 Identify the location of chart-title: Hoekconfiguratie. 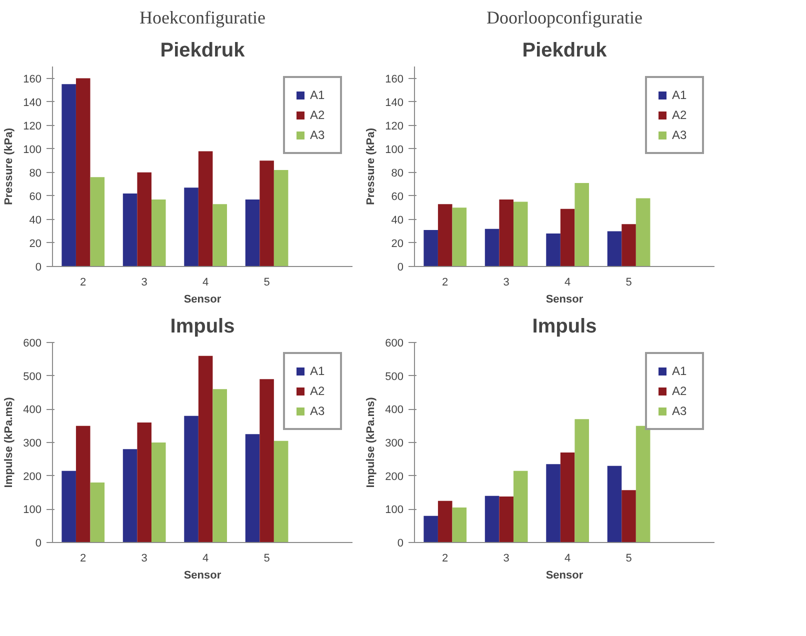
(203, 18).